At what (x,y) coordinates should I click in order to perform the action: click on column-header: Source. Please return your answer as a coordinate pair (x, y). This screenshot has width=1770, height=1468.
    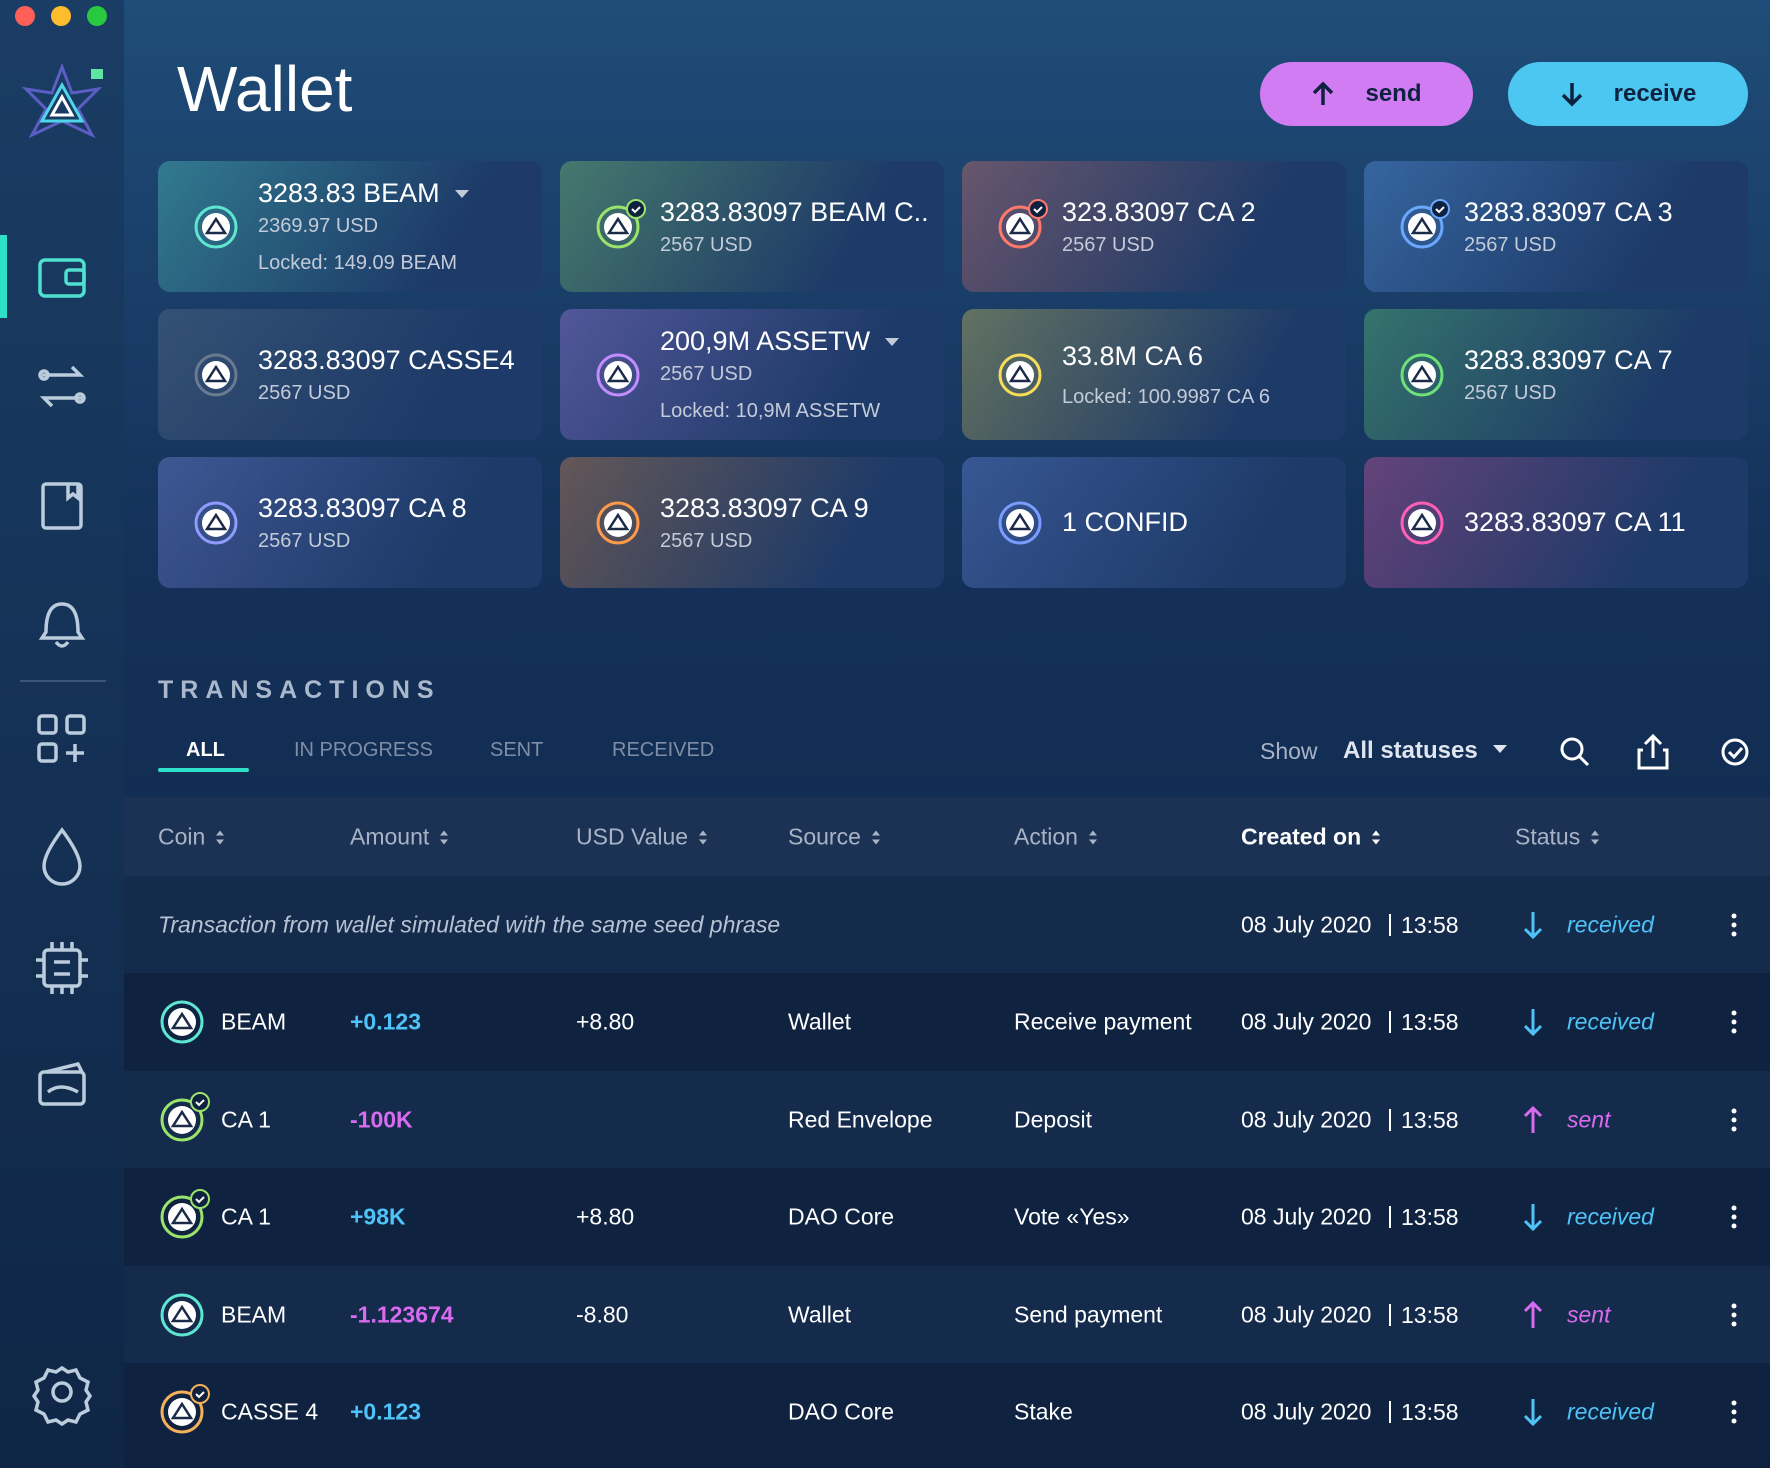
    Looking at the image, I should click on (834, 837).